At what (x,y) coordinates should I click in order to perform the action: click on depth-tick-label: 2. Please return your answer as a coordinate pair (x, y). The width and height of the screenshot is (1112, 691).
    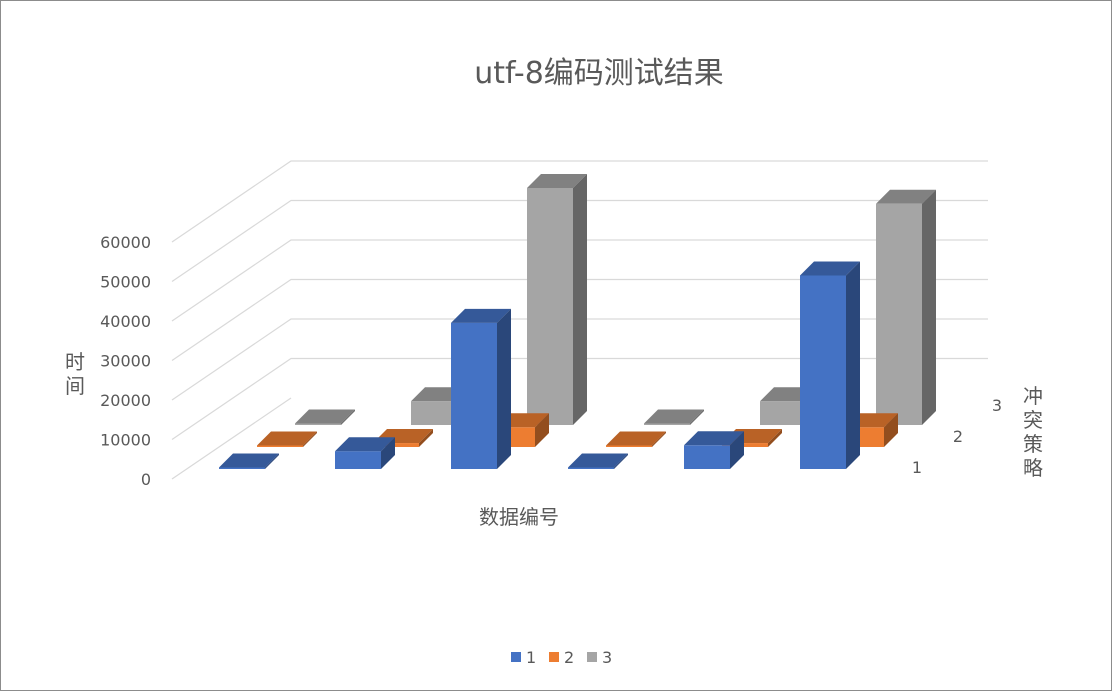
    Looking at the image, I should click on (958, 436).